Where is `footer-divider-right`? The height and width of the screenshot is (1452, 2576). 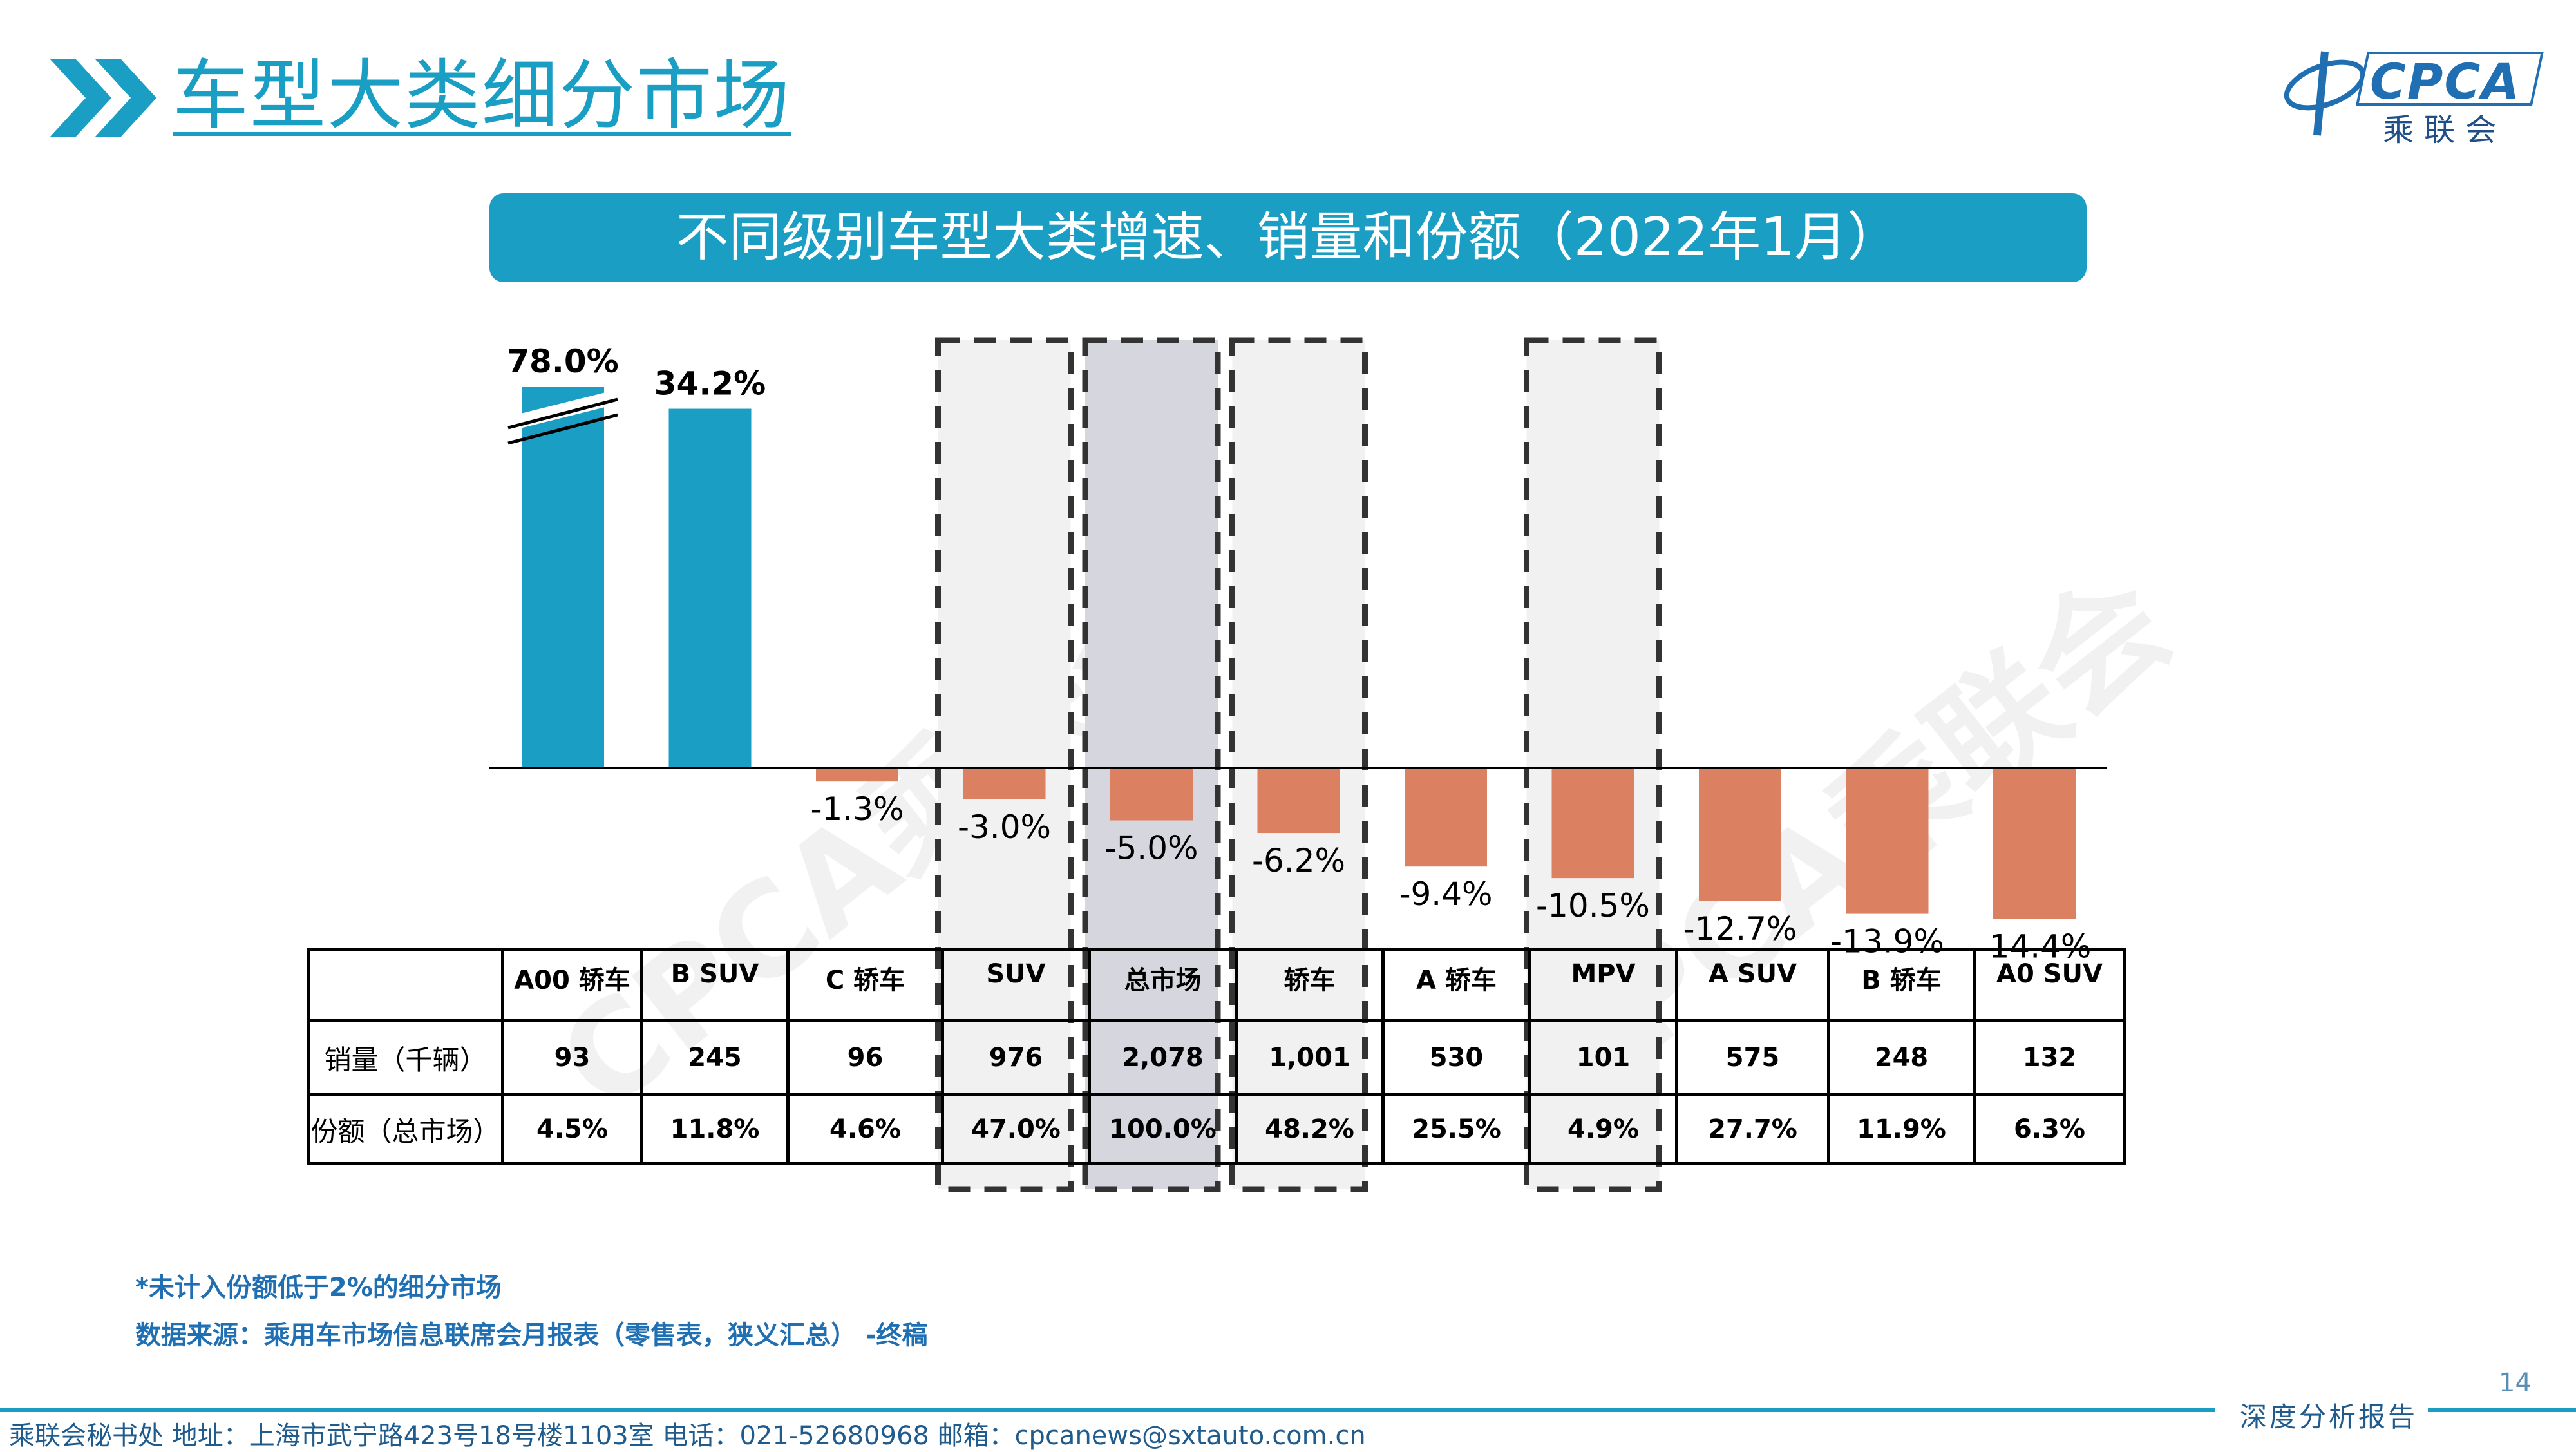 footer-divider-right is located at coordinates (2502, 1410).